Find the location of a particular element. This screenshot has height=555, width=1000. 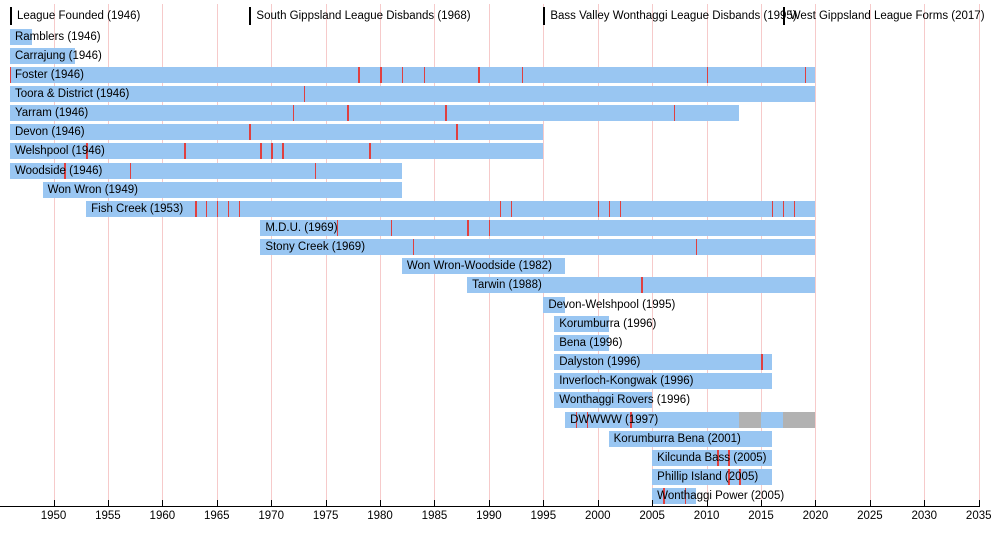

axis-tick-label: 2035 is located at coordinates (978, 516).